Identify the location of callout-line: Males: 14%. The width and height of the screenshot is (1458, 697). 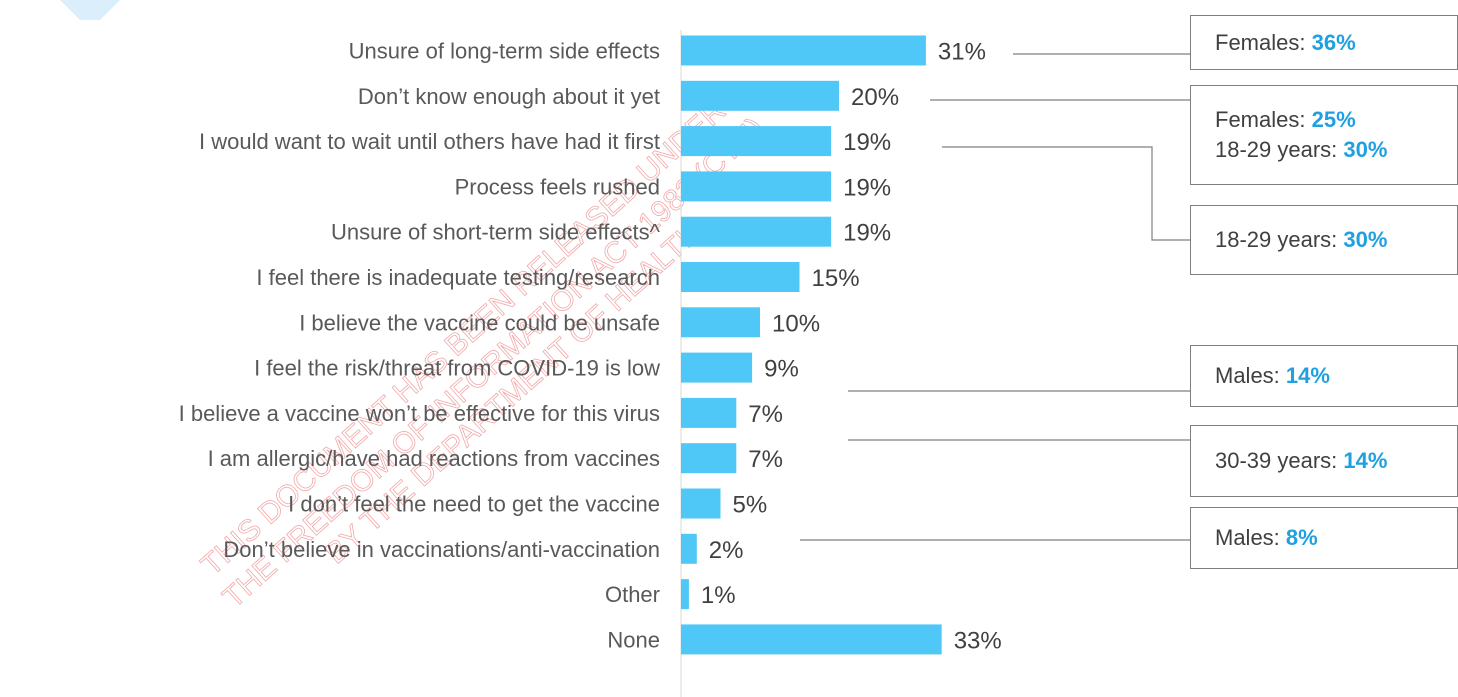
(1336, 376).